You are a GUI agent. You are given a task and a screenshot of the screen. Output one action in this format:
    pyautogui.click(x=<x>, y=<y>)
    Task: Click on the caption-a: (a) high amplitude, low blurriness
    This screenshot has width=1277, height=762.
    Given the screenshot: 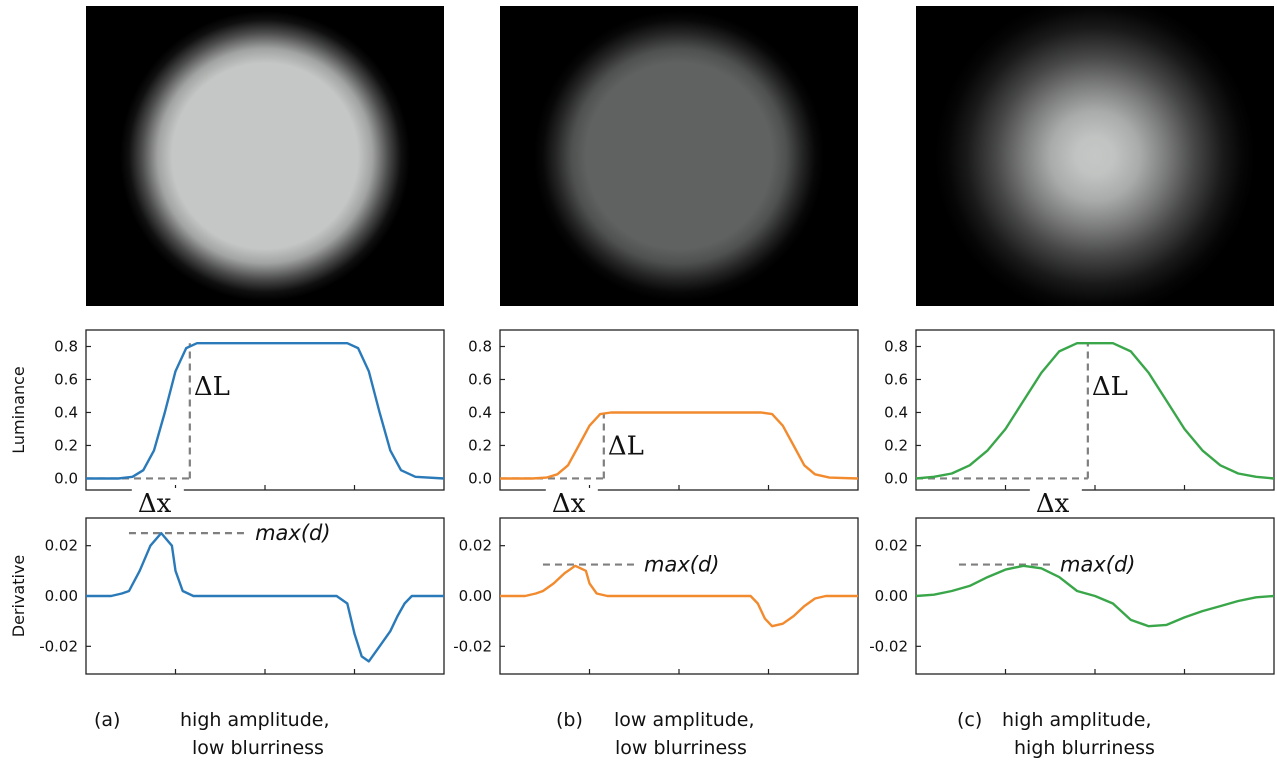 What is the action you would take?
    pyautogui.click(x=212, y=734)
    